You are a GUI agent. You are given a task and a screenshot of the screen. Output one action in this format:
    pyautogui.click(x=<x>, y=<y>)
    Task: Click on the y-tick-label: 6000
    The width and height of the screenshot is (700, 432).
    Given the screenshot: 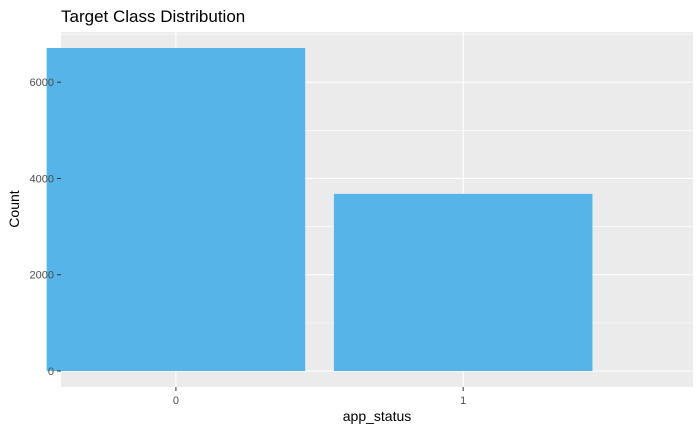 What is the action you would take?
    pyautogui.click(x=42, y=83)
    